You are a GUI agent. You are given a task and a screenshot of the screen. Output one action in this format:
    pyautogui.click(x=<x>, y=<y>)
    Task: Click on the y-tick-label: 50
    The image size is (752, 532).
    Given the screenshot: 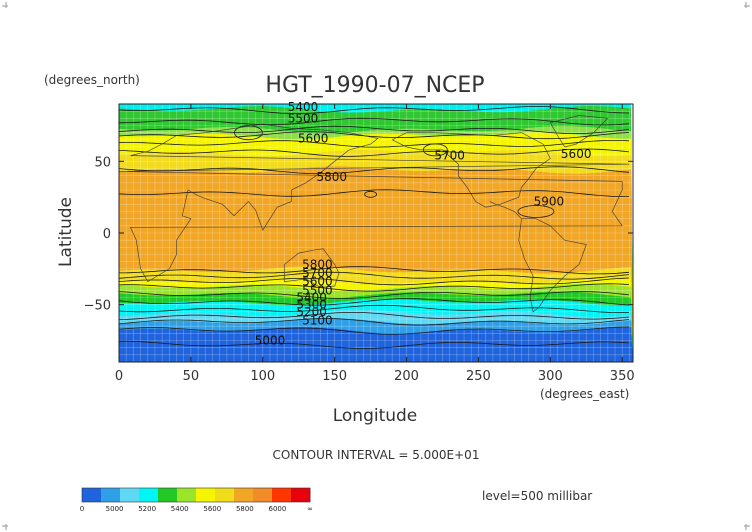 What is the action you would take?
    pyautogui.click(x=102, y=162)
    